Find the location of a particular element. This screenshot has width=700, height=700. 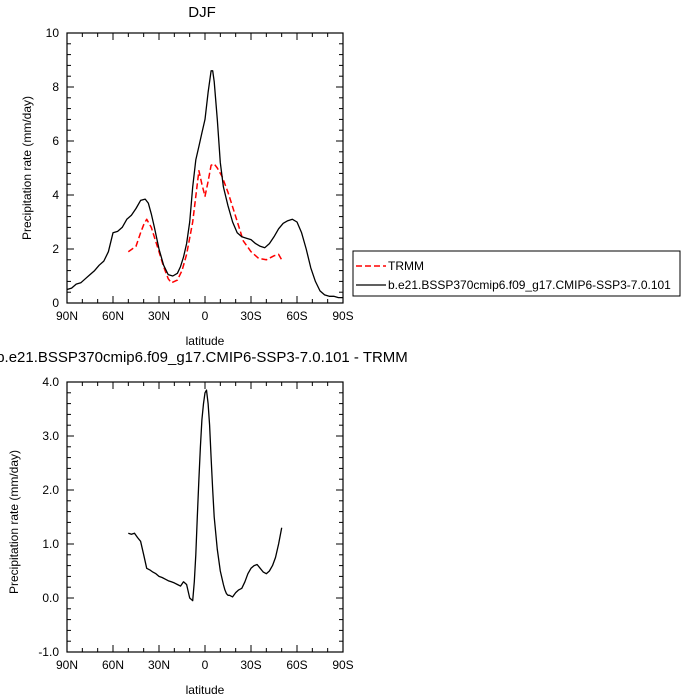

series-line-difference is located at coordinates (205, 495).